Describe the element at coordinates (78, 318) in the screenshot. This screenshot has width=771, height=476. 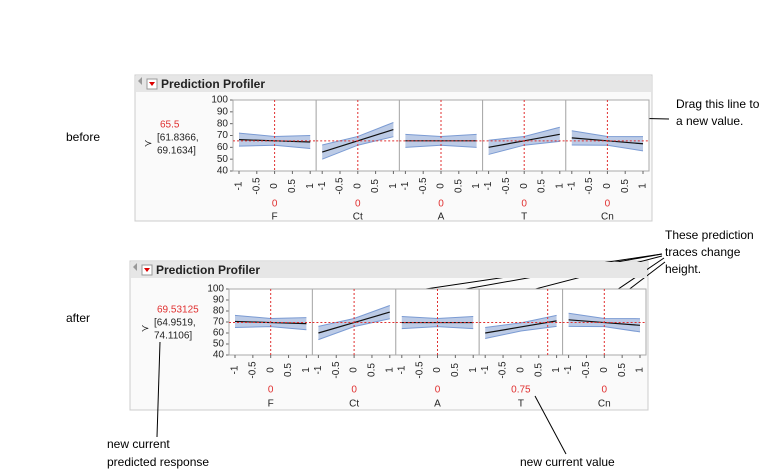
I see `after-label: after` at that location.